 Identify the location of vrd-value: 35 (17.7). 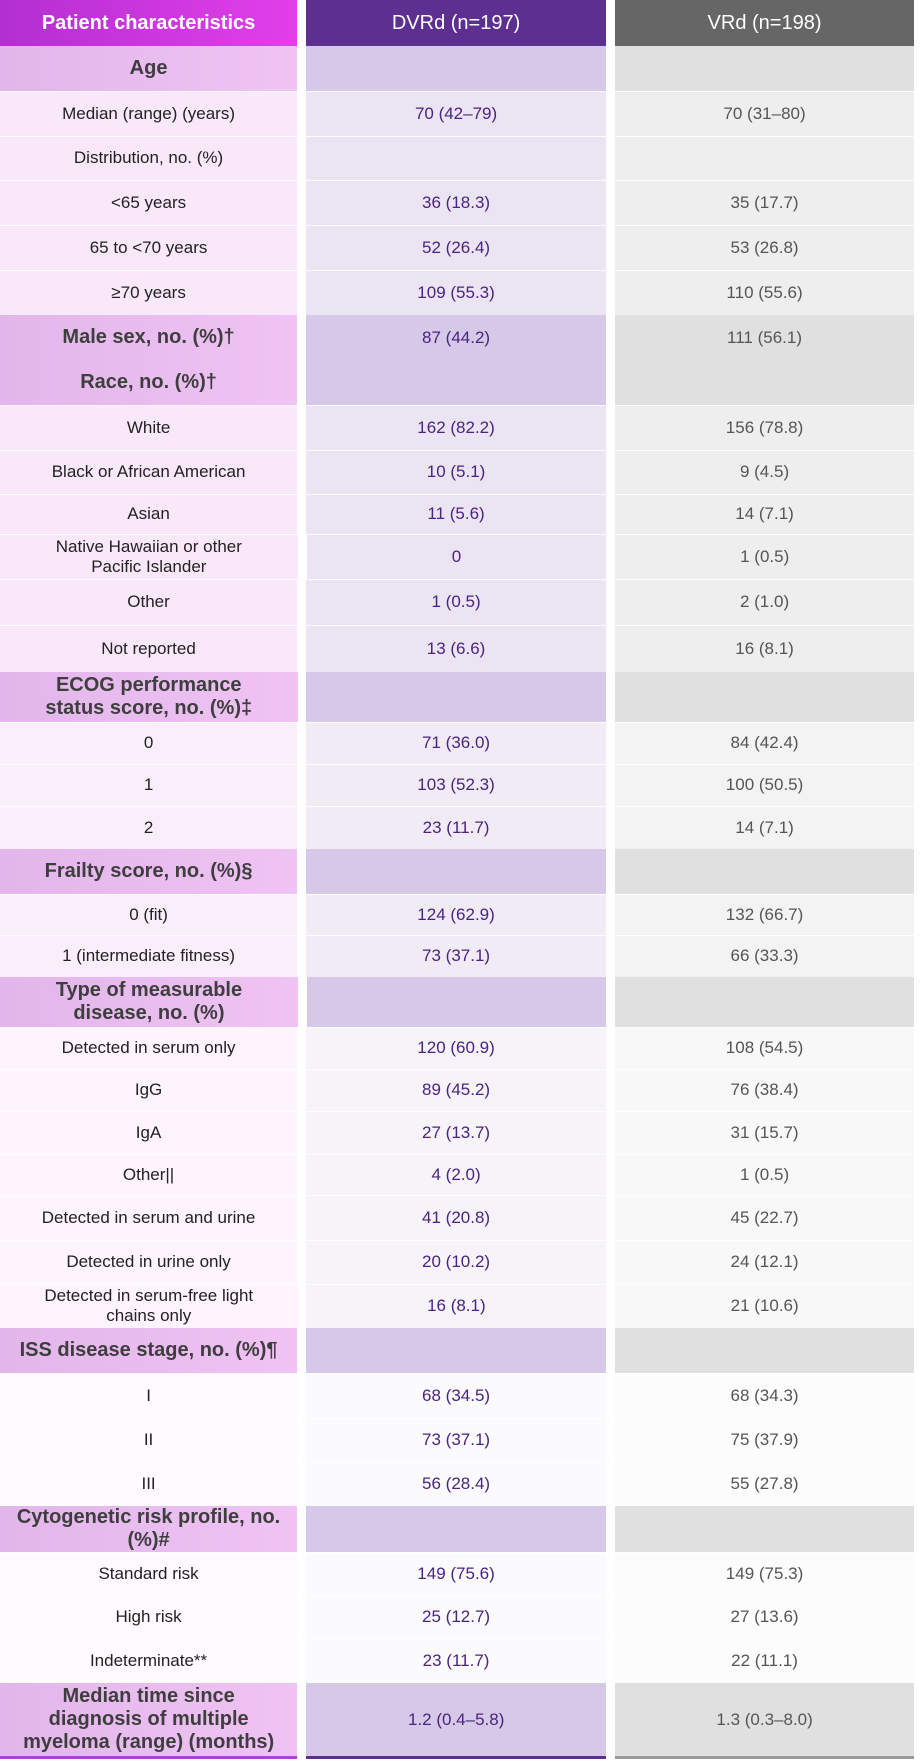
(765, 202).